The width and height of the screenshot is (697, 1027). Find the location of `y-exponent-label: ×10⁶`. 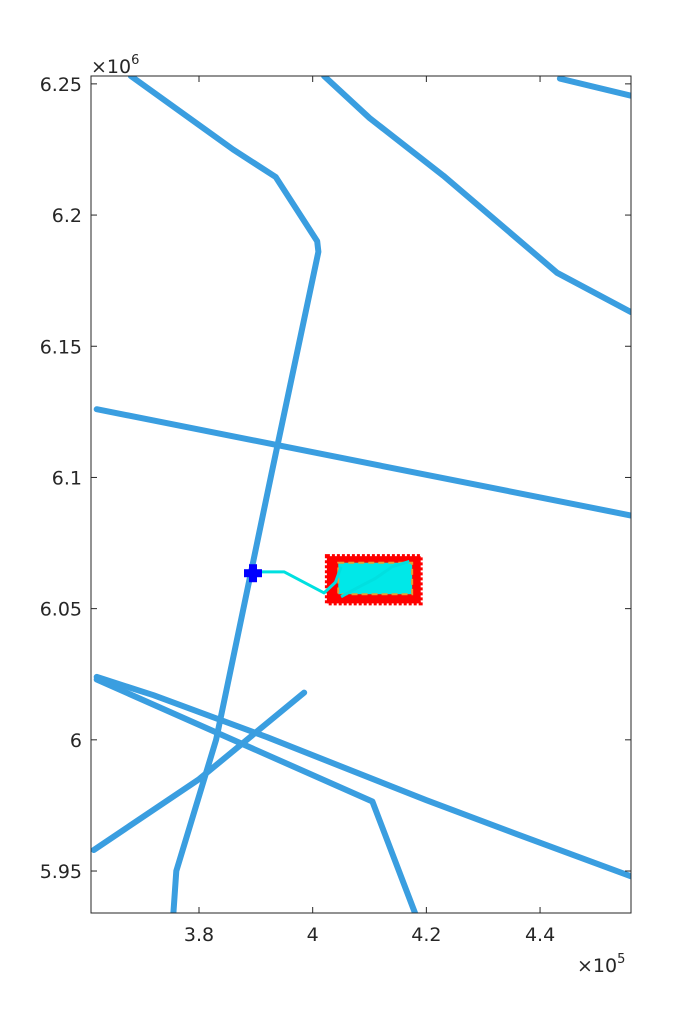

y-exponent-label: ×10⁶ is located at coordinates (115, 65).